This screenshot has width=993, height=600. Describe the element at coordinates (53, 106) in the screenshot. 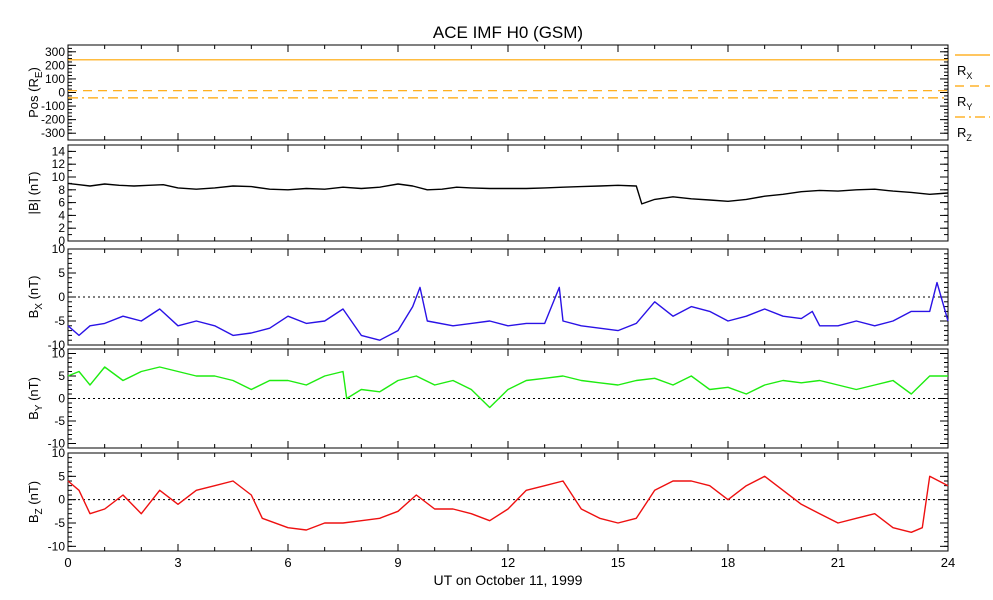

I see `y-tick-label: -100` at that location.